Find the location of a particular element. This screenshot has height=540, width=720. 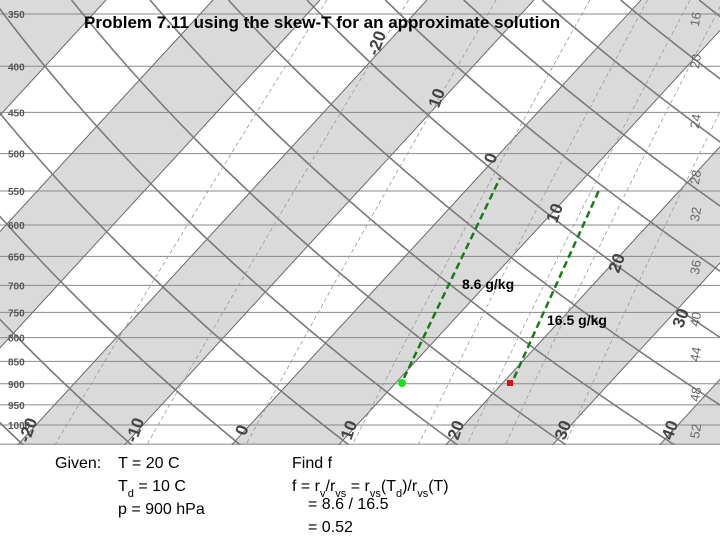

text-line: f = rv/rvs = rvs(Td)/rvs(T) is located at coordinates (370, 489).